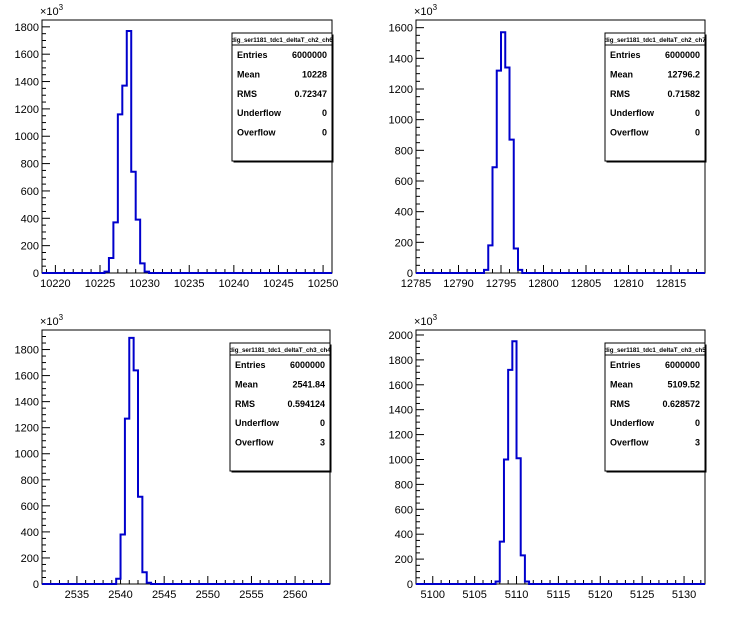 This screenshot has height=622, width=746. Describe the element at coordinates (251, 595) in the screenshot. I see `x-tick-label: 2555` at that location.